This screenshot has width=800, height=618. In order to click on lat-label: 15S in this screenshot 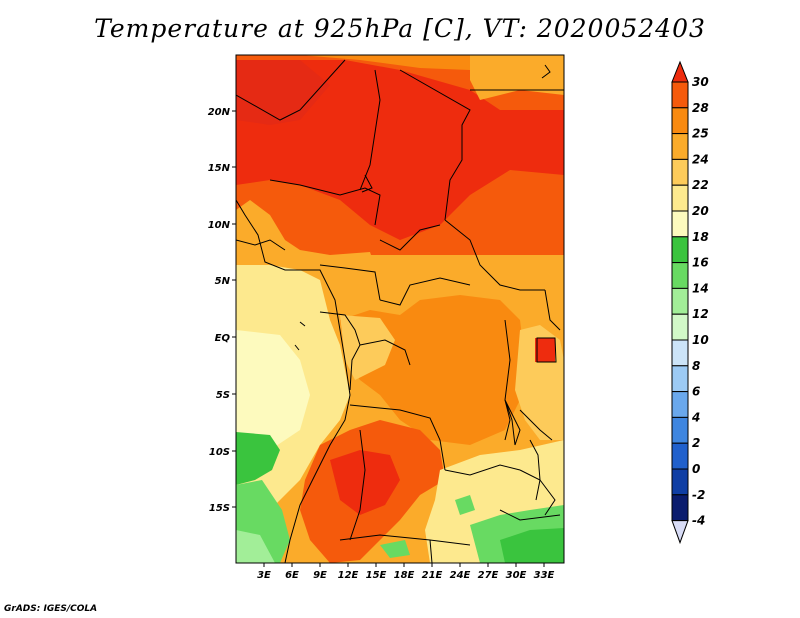, I will do `click(219, 508)`.